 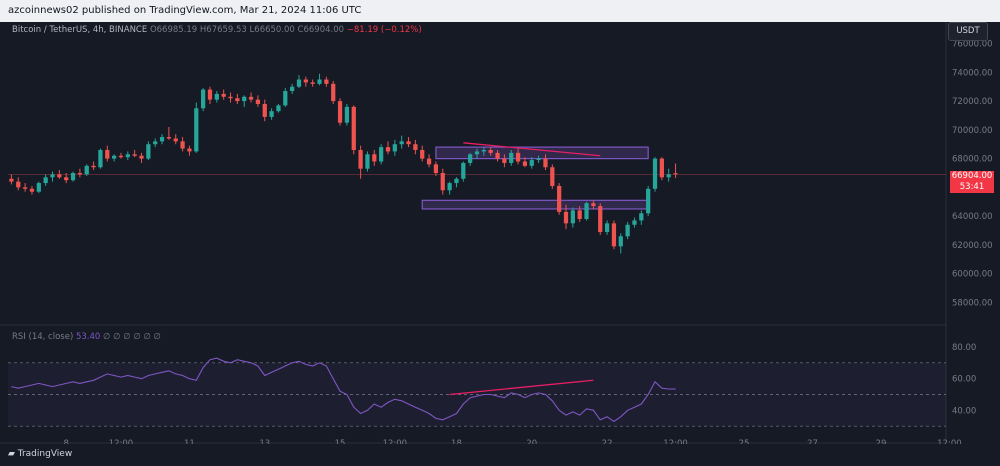 I want to click on price-tick-label: 76000.00, so click(x=972, y=45).